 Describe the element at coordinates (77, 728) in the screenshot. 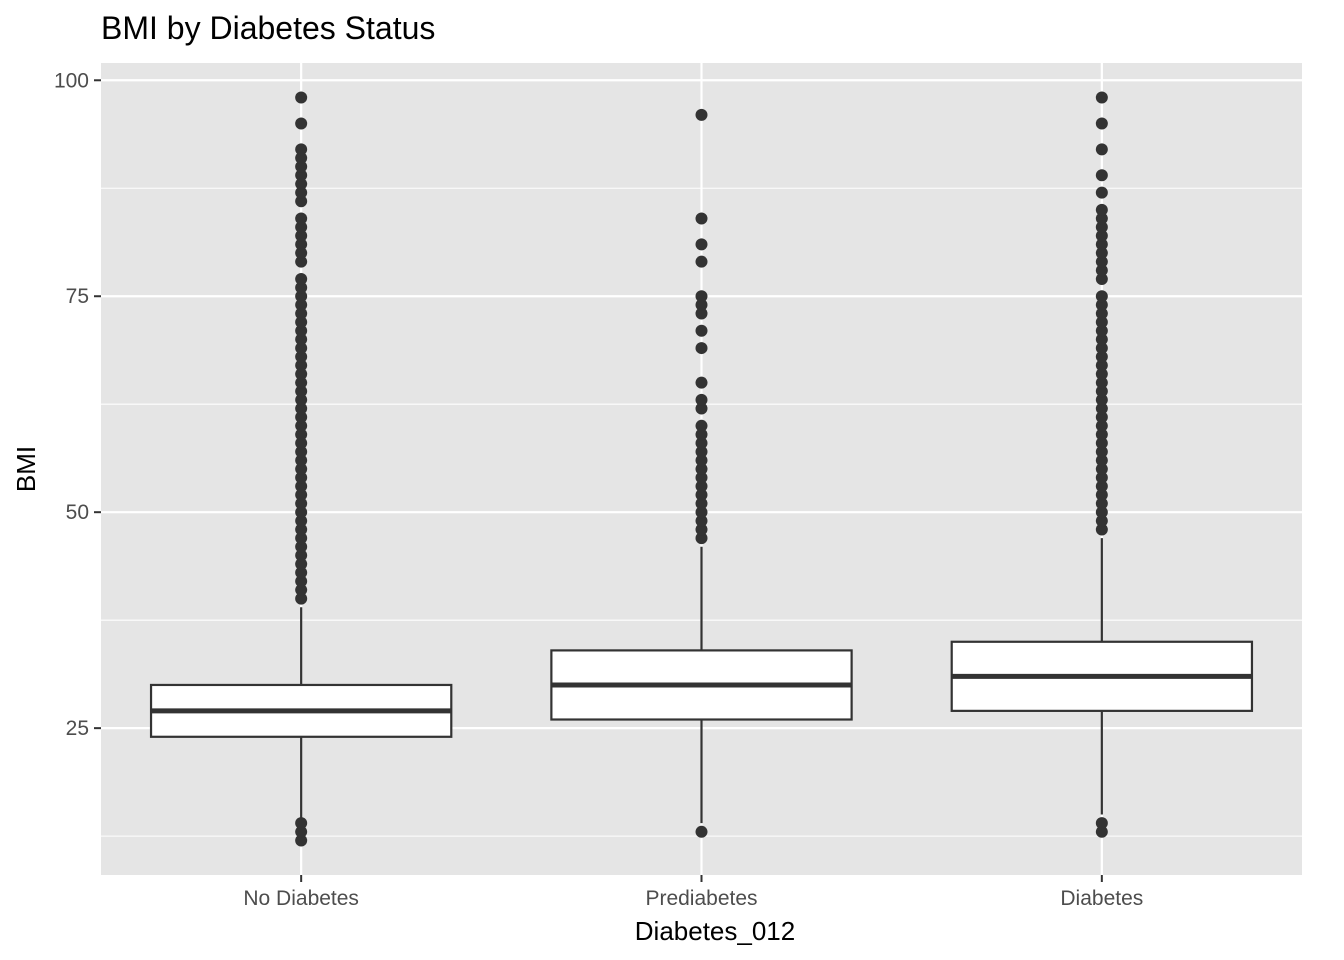

I see `y-tick-label: 25` at that location.